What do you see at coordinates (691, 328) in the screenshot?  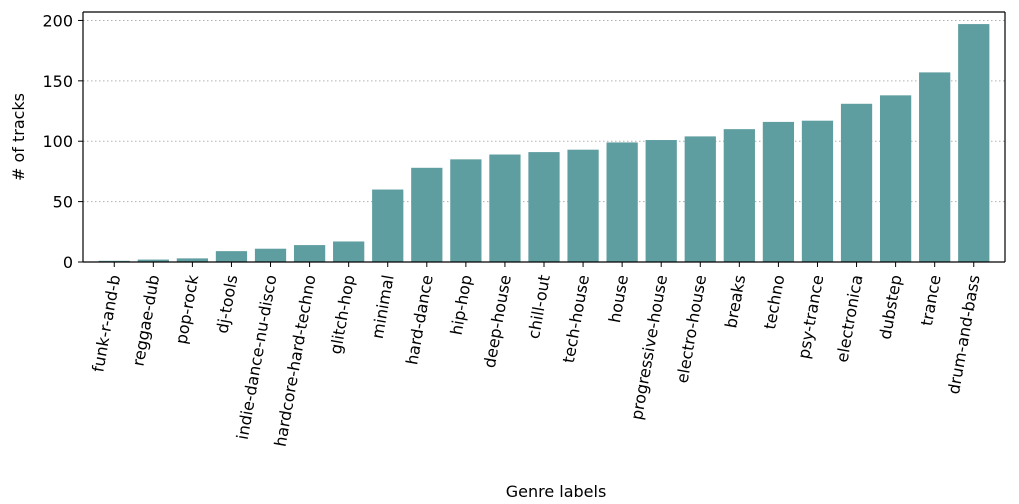 I see `x-tick-label: electro-house` at bounding box center [691, 328].